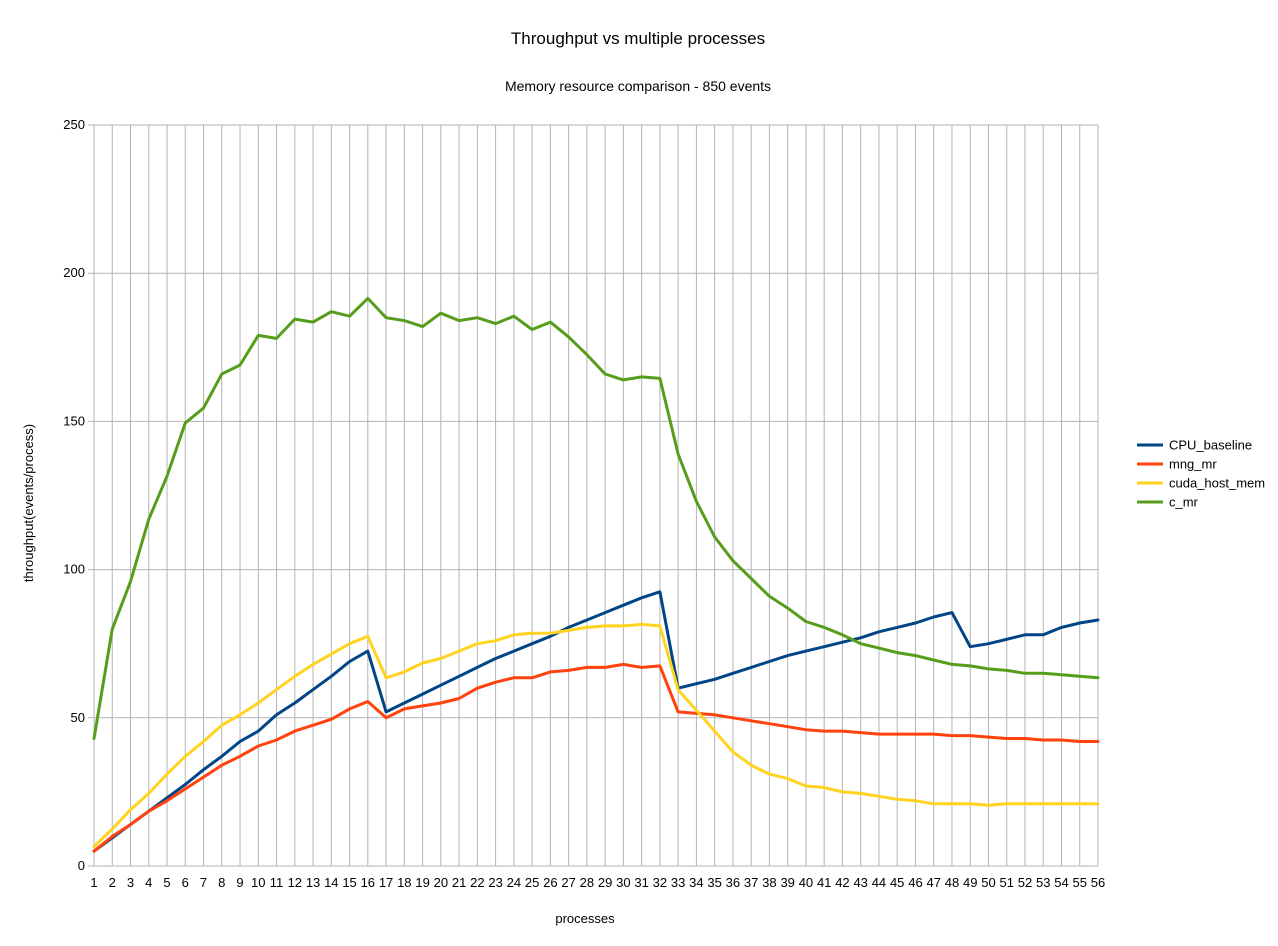  I want to click on y-tick-label: 200, so click(74, 272).